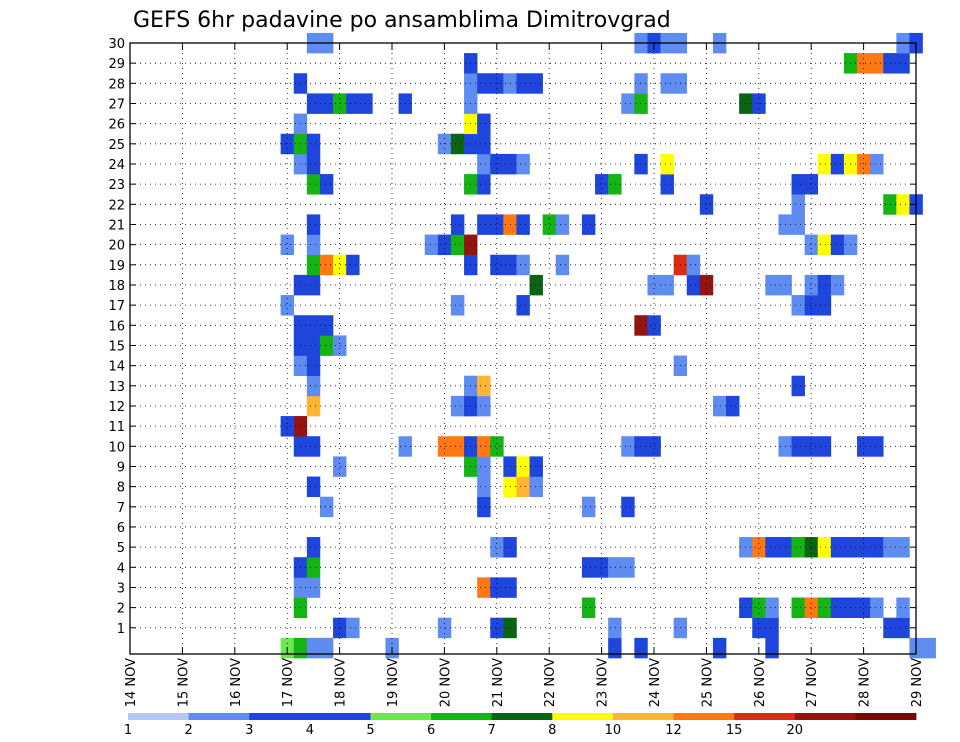  I want to click on y-tick-label: 17, so click(116, 306).